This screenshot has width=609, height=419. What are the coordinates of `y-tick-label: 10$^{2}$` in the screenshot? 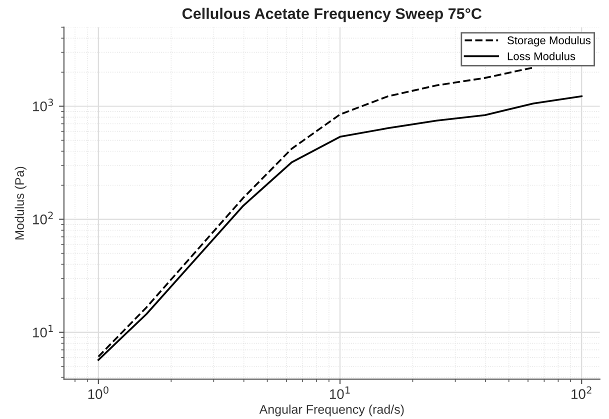 It's located at (43, 218).